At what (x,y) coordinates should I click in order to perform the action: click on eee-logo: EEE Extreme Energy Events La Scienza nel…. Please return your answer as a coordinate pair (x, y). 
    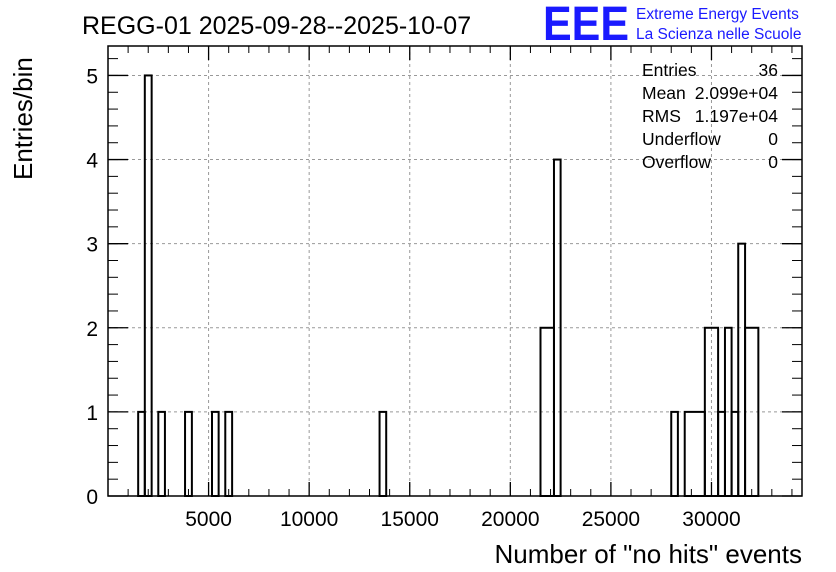
    Looking at the image, I should click on (672, 25).